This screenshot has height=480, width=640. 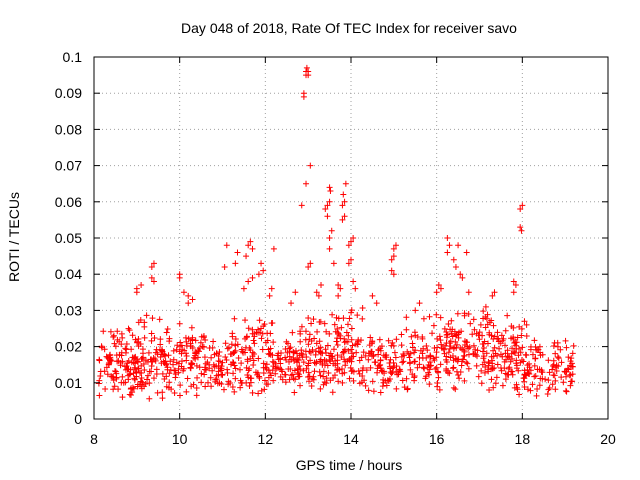 I want to click on y-tick-label: 0, so click(x=78, y=419).